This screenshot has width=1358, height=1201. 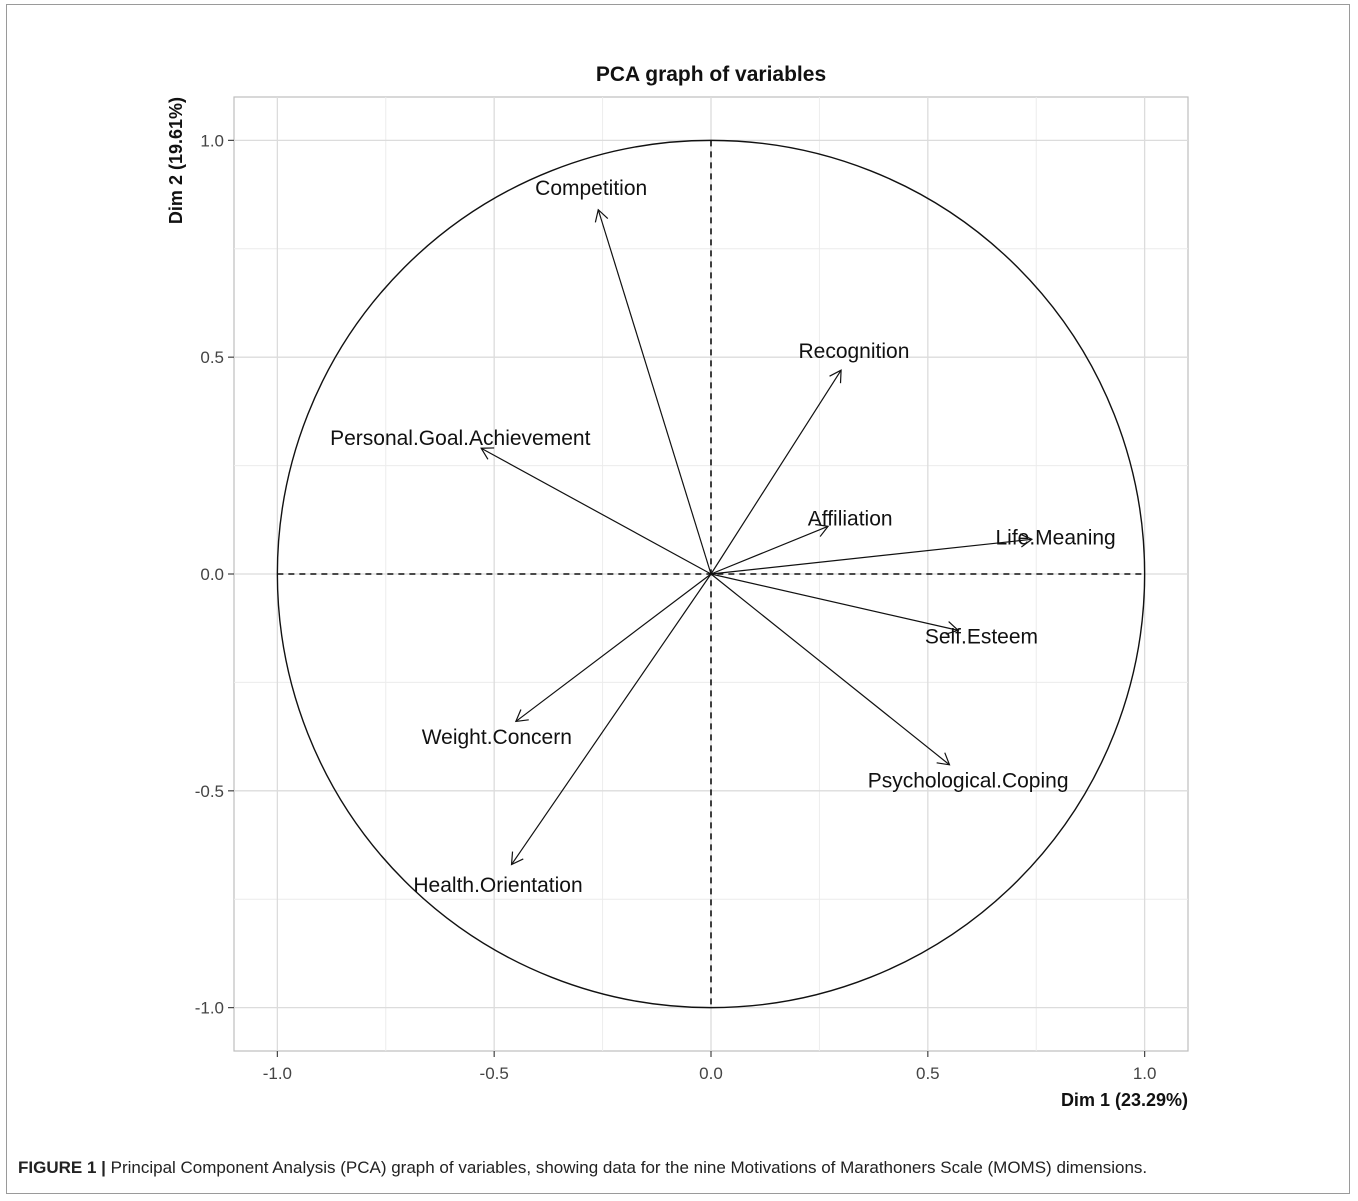 What do you see at coordinates (711, 74) in the screenshot?
I see `chart-title: PCA graph of variables` at bounding box center [711, 74].